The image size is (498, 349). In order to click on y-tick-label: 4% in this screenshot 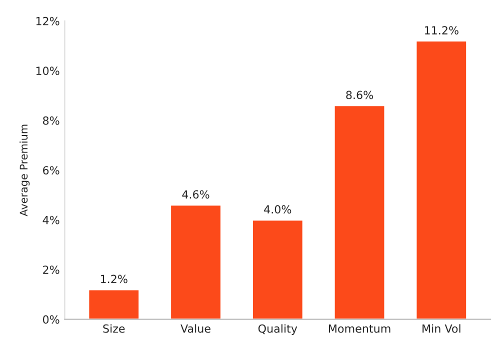, I will do `click(51, 220)`.